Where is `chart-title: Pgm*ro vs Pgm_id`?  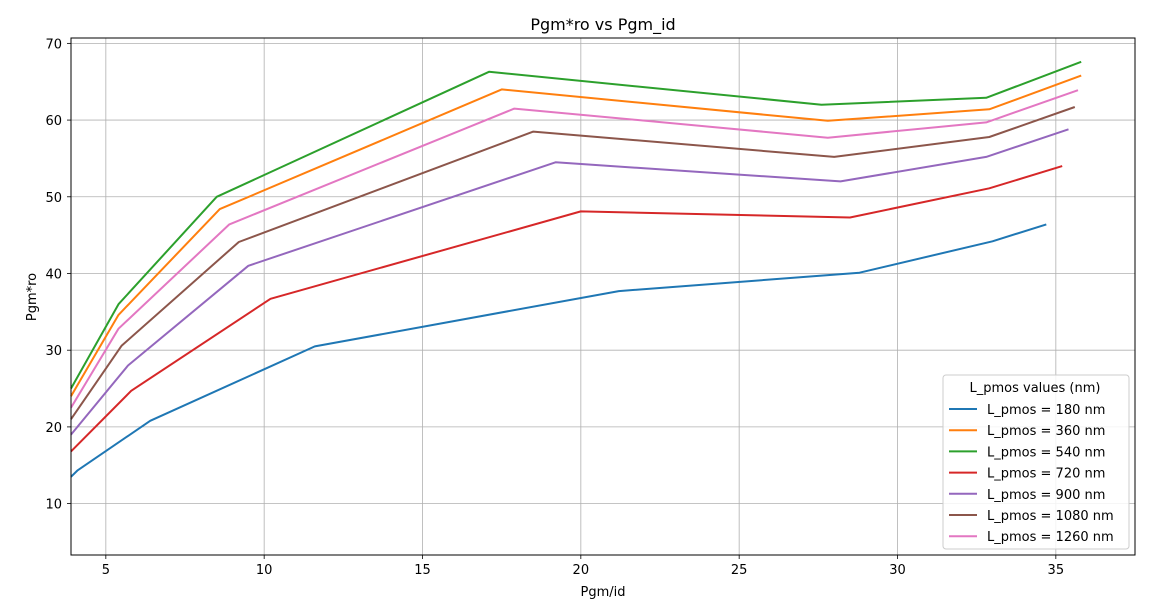 chart-title: Pgm*ro vs Pgm_id is located at coordinates (602, 25).